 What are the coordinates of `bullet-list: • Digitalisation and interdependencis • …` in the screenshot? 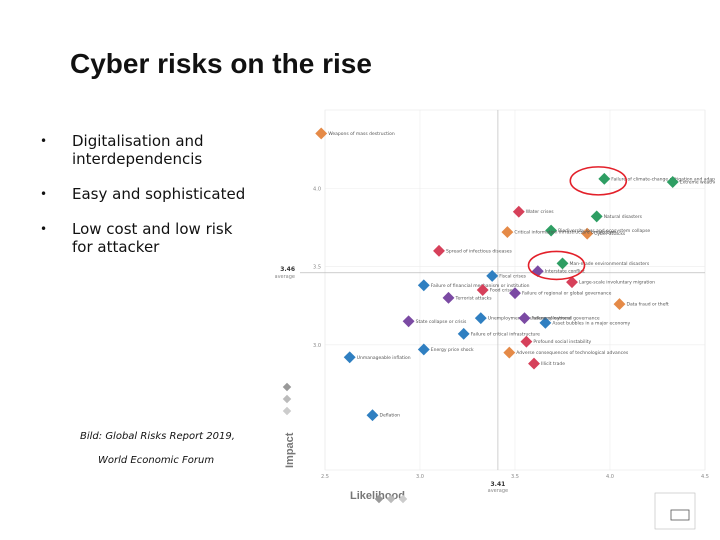 It's located at (160, 202).